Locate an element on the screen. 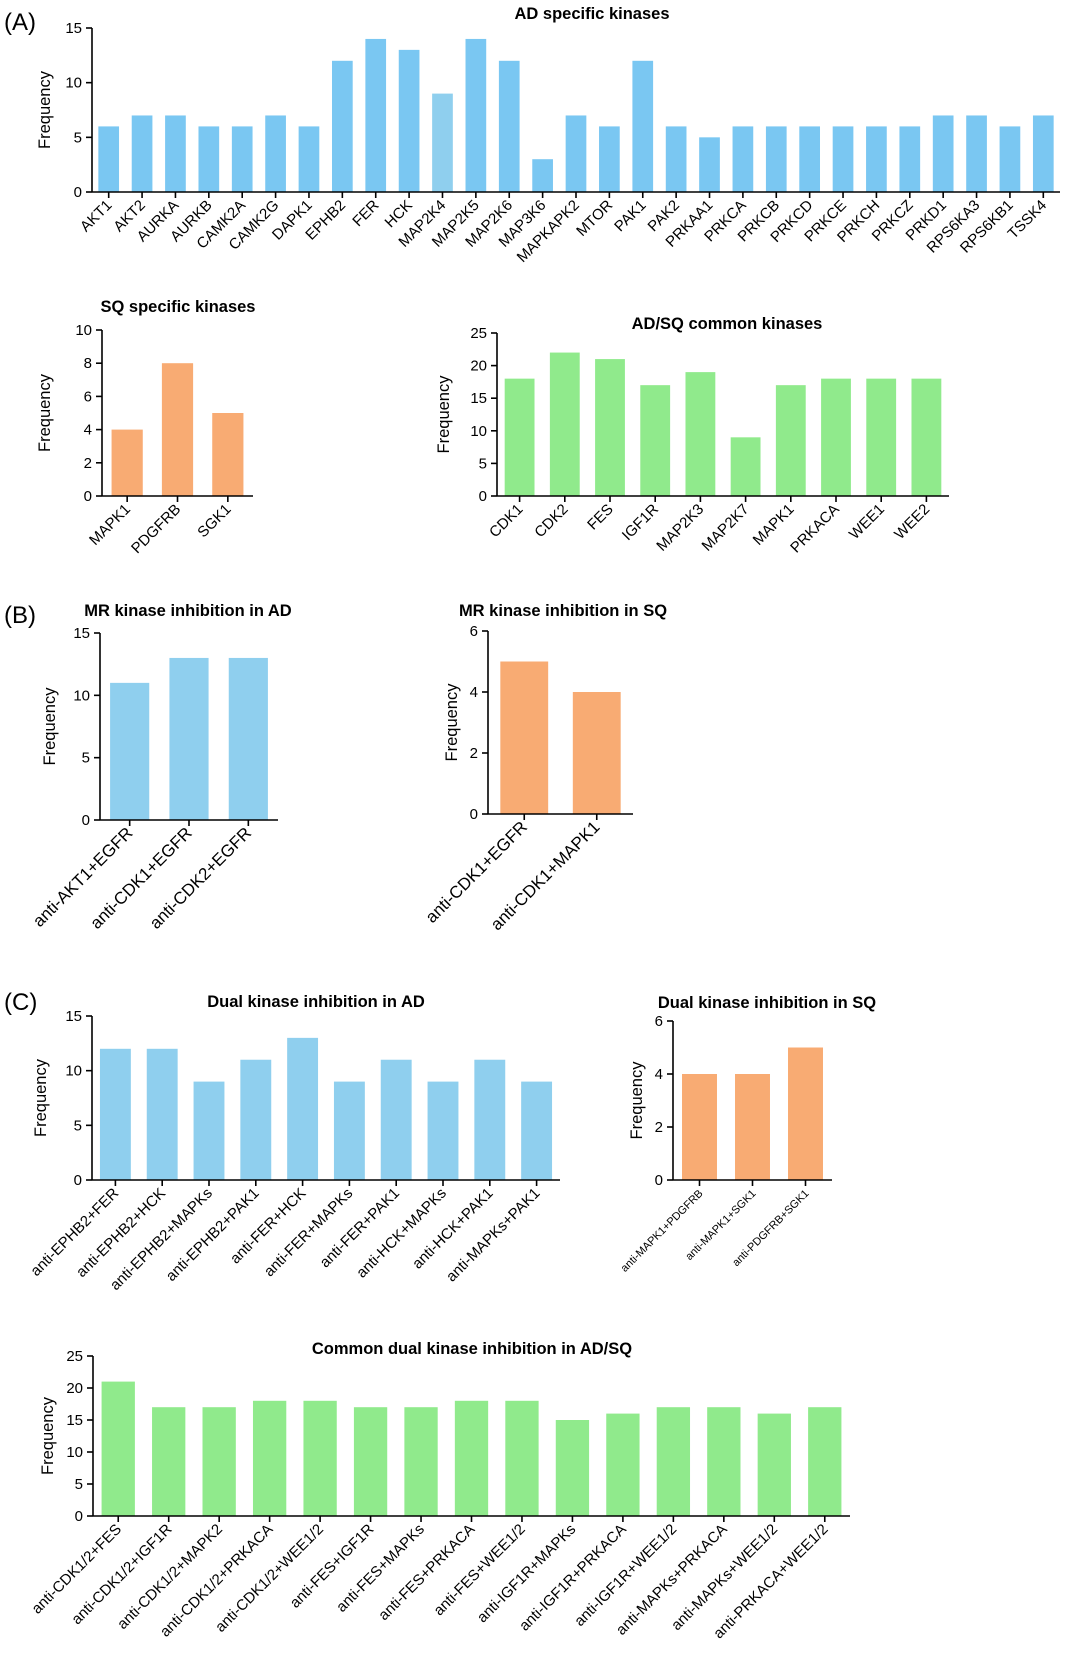 This screenshot has width=1086, height=1665. bar-WEE2 is located at coordinates (926, 437).